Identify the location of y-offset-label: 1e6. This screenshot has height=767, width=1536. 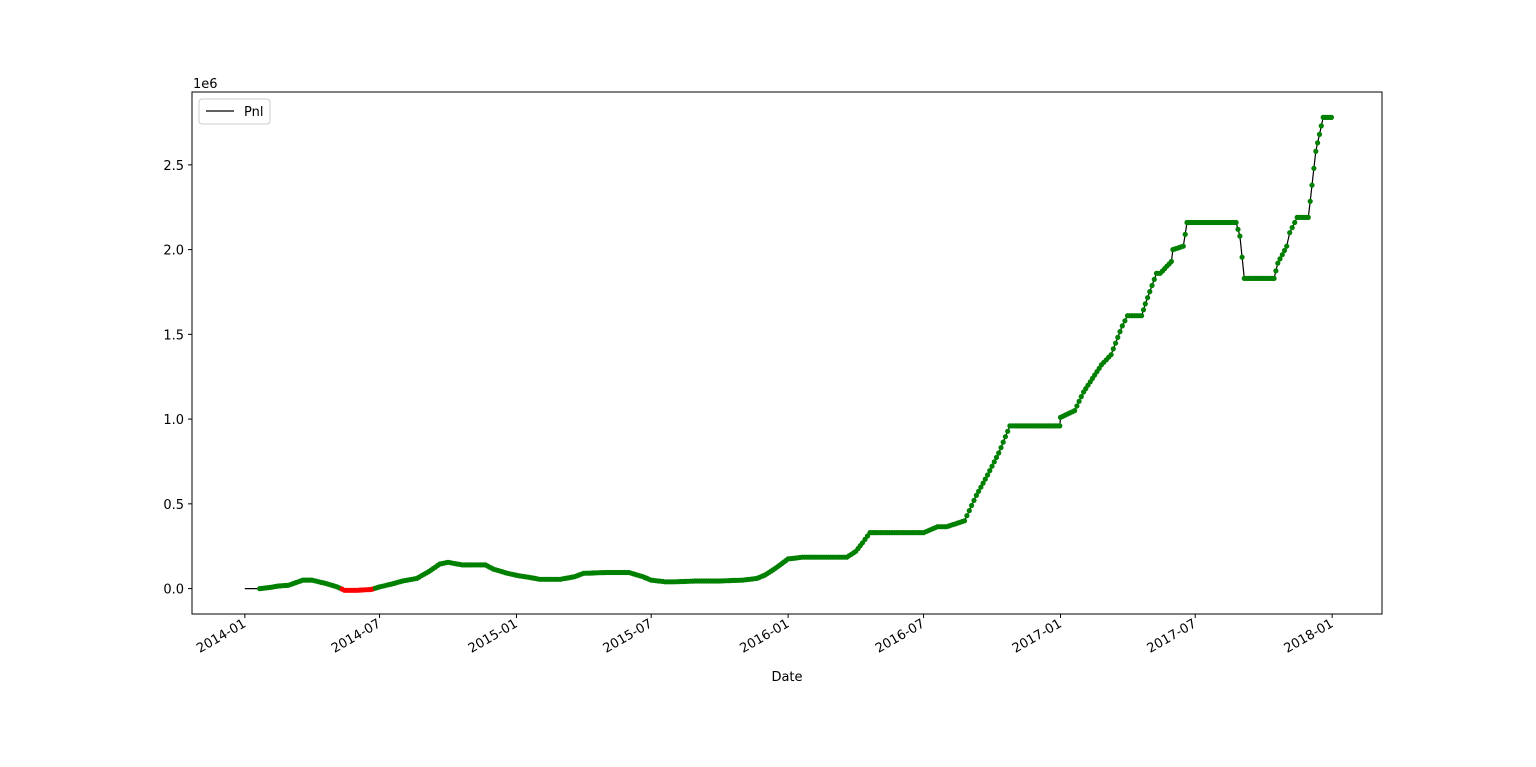
(205, 84).